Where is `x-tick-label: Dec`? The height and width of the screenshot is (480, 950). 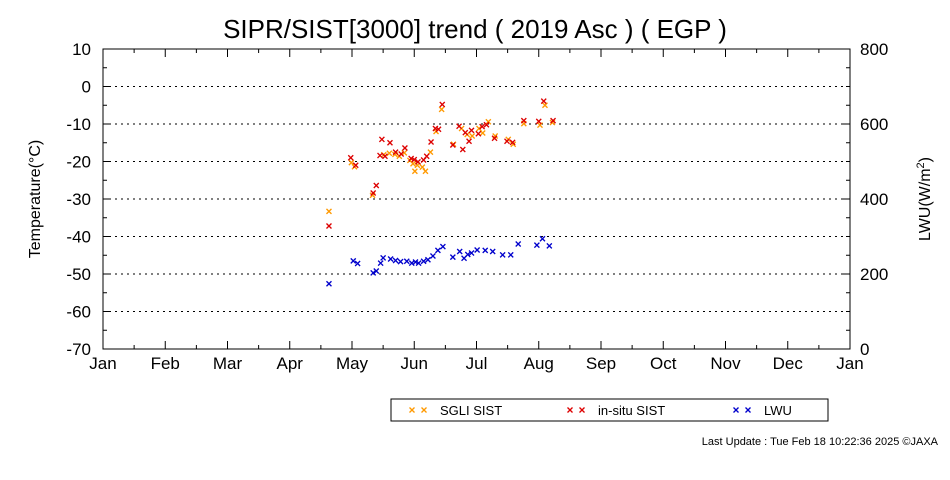
x-tick-label: Dec is located at coordinates (788, 363).